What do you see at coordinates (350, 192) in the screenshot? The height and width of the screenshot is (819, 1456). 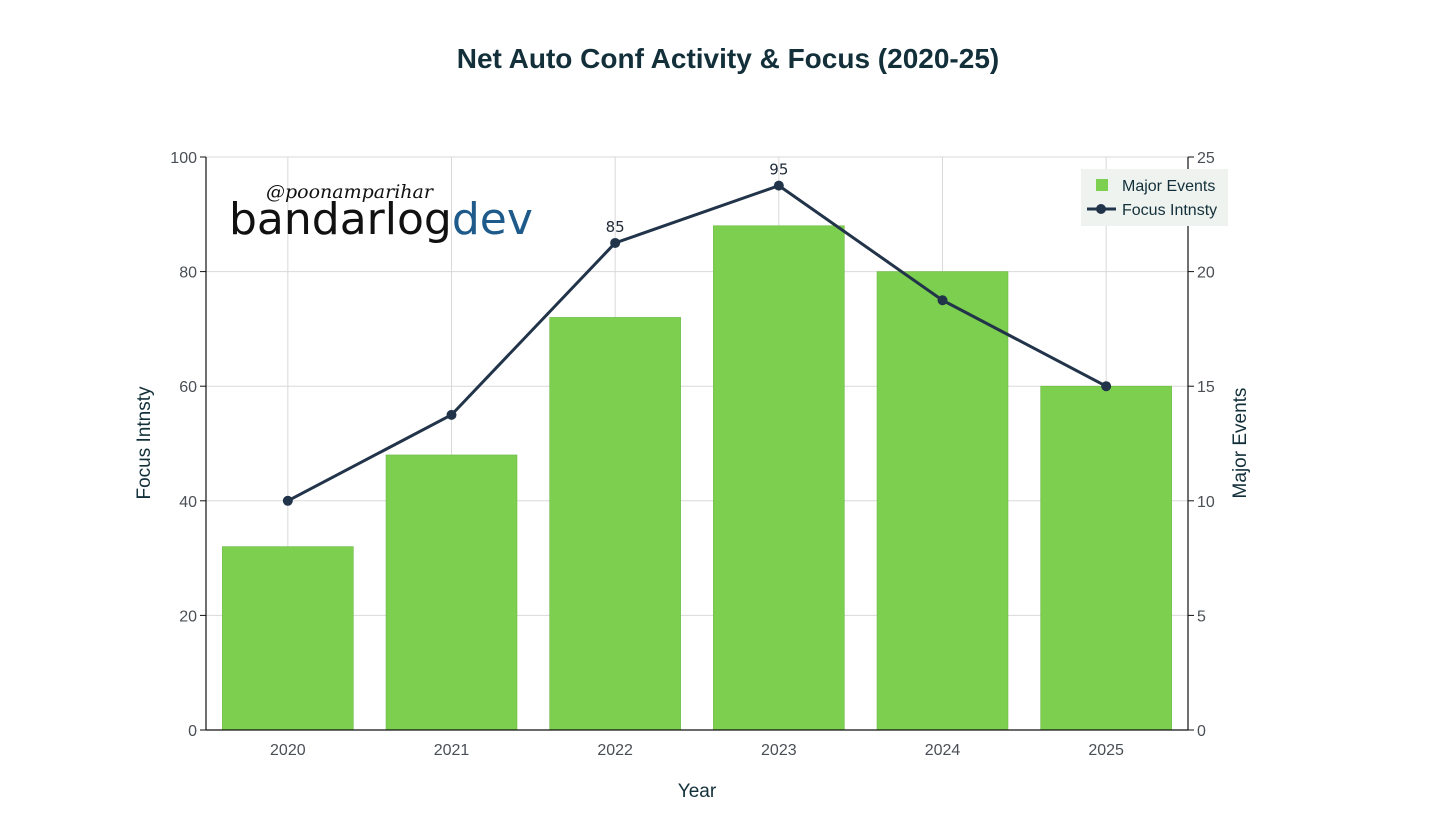 I see `watermark-handle: @poonamparihar` at bounding box center [350, 192].